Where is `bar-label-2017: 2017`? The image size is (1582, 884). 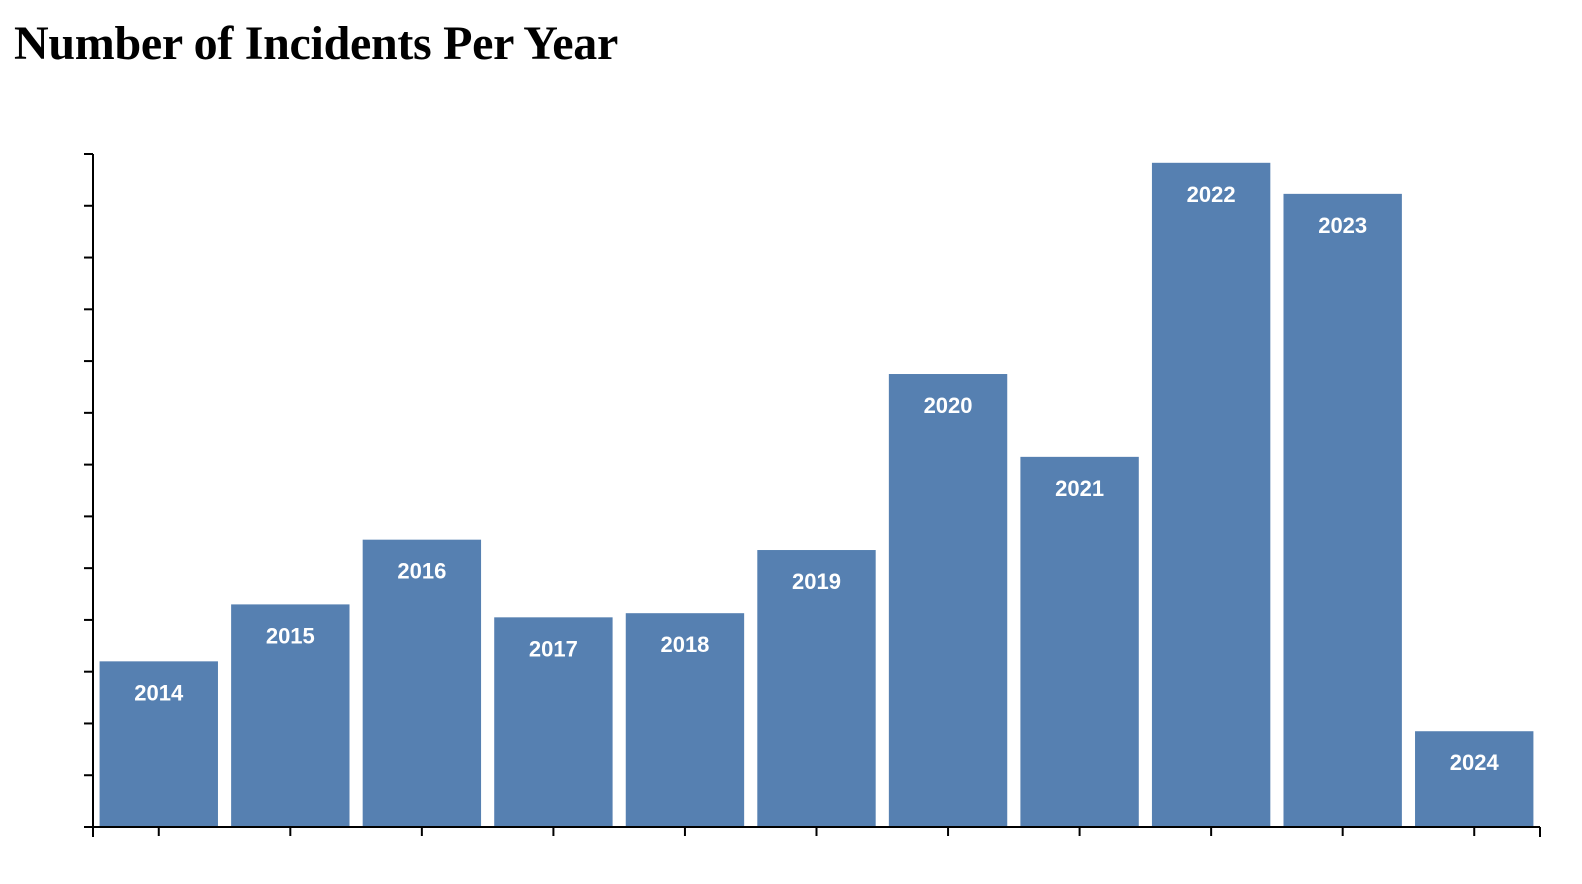
bar-label-2017: 2017 is located at coordinates (553, 648).